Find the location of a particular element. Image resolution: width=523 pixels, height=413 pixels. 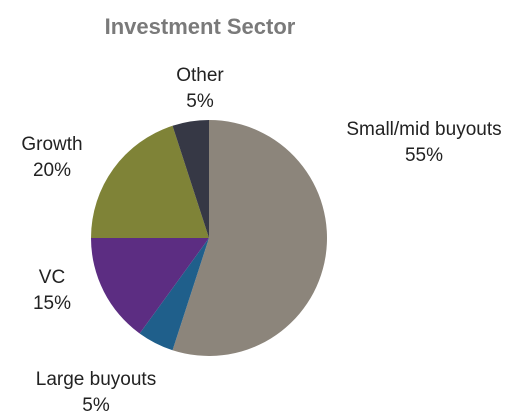

slice-value-label: 55% is located at coordinates (424, 155).